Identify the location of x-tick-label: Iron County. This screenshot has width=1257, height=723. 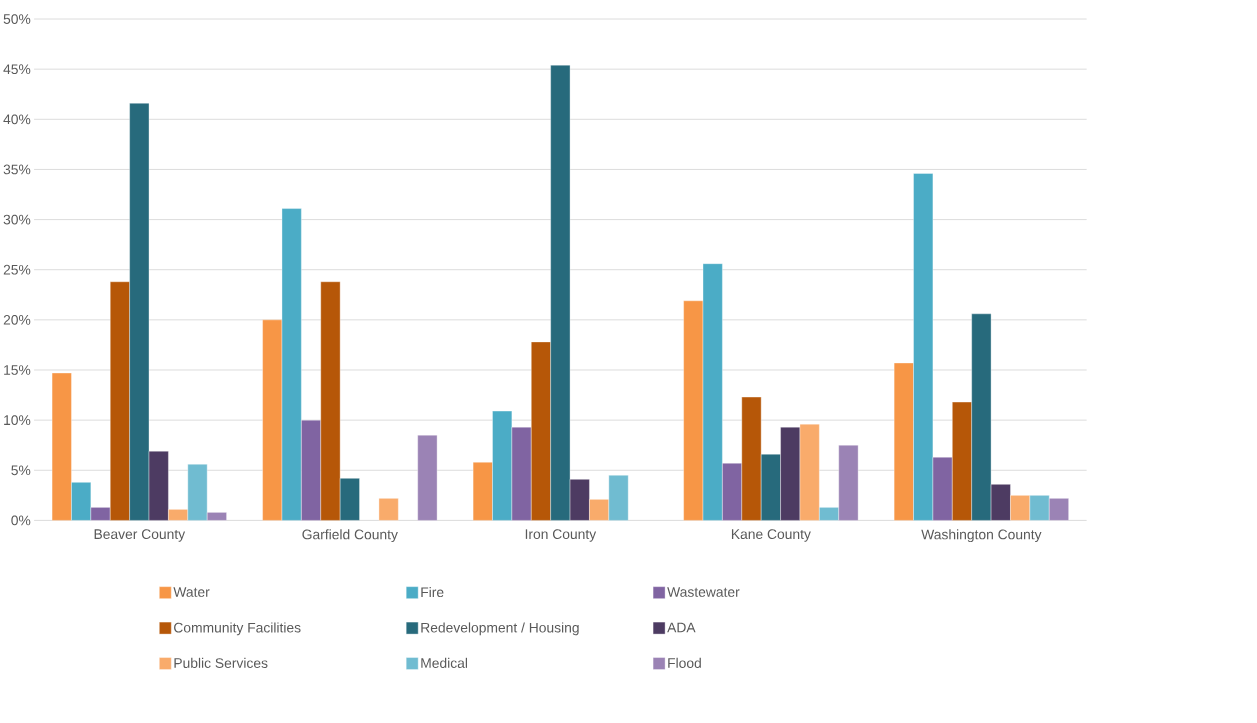
(561, 535).